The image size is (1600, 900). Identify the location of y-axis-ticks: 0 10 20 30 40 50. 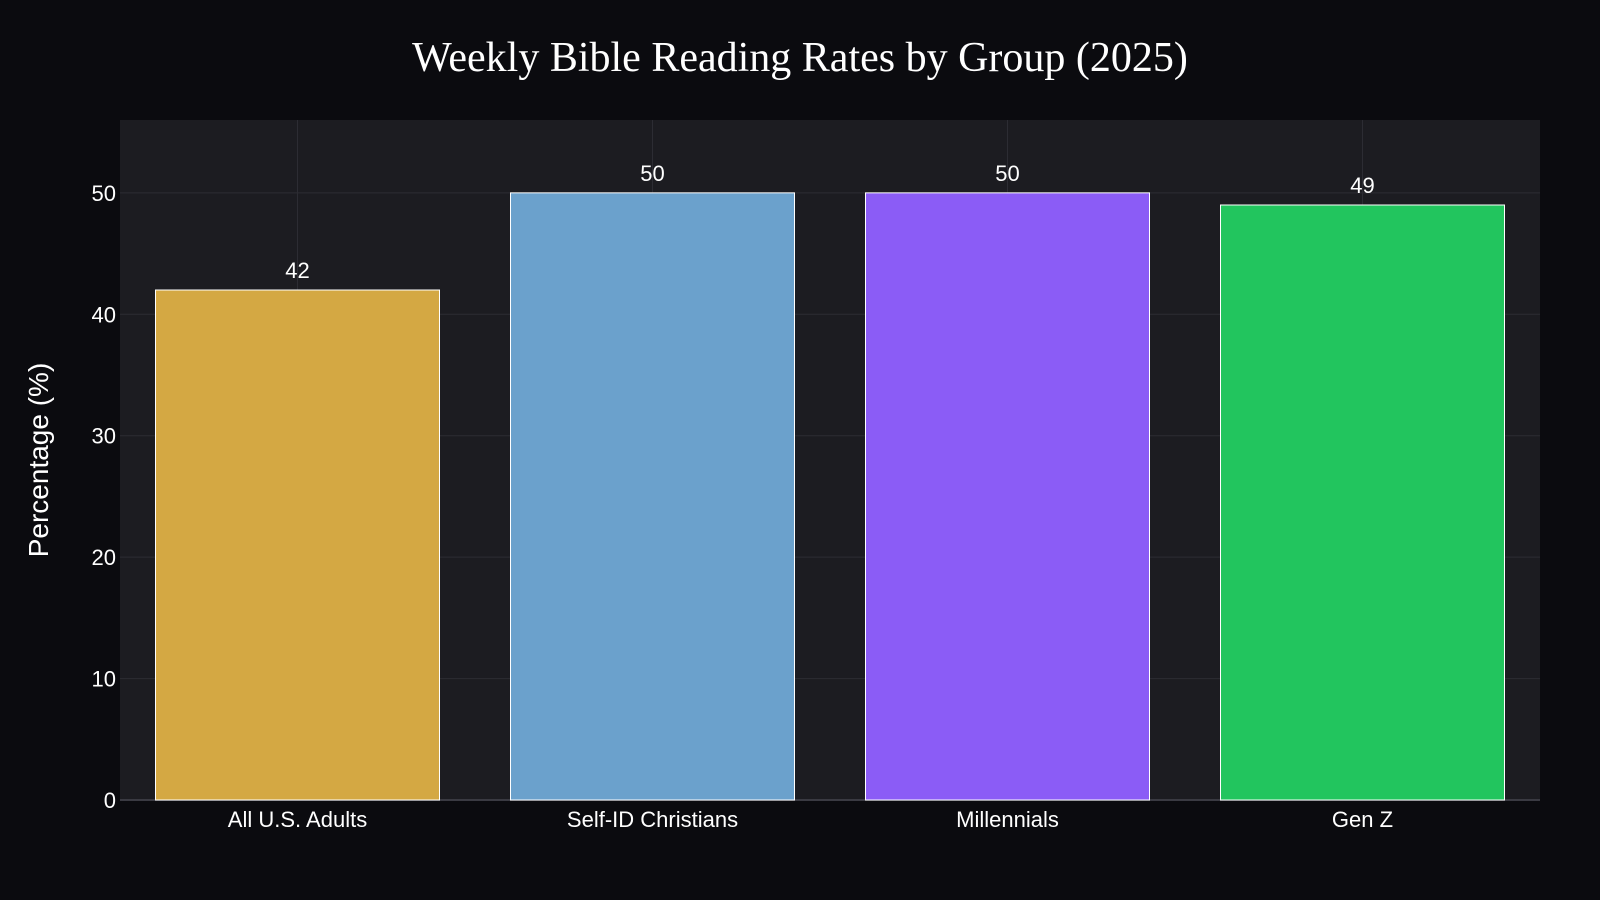
(104, 497).